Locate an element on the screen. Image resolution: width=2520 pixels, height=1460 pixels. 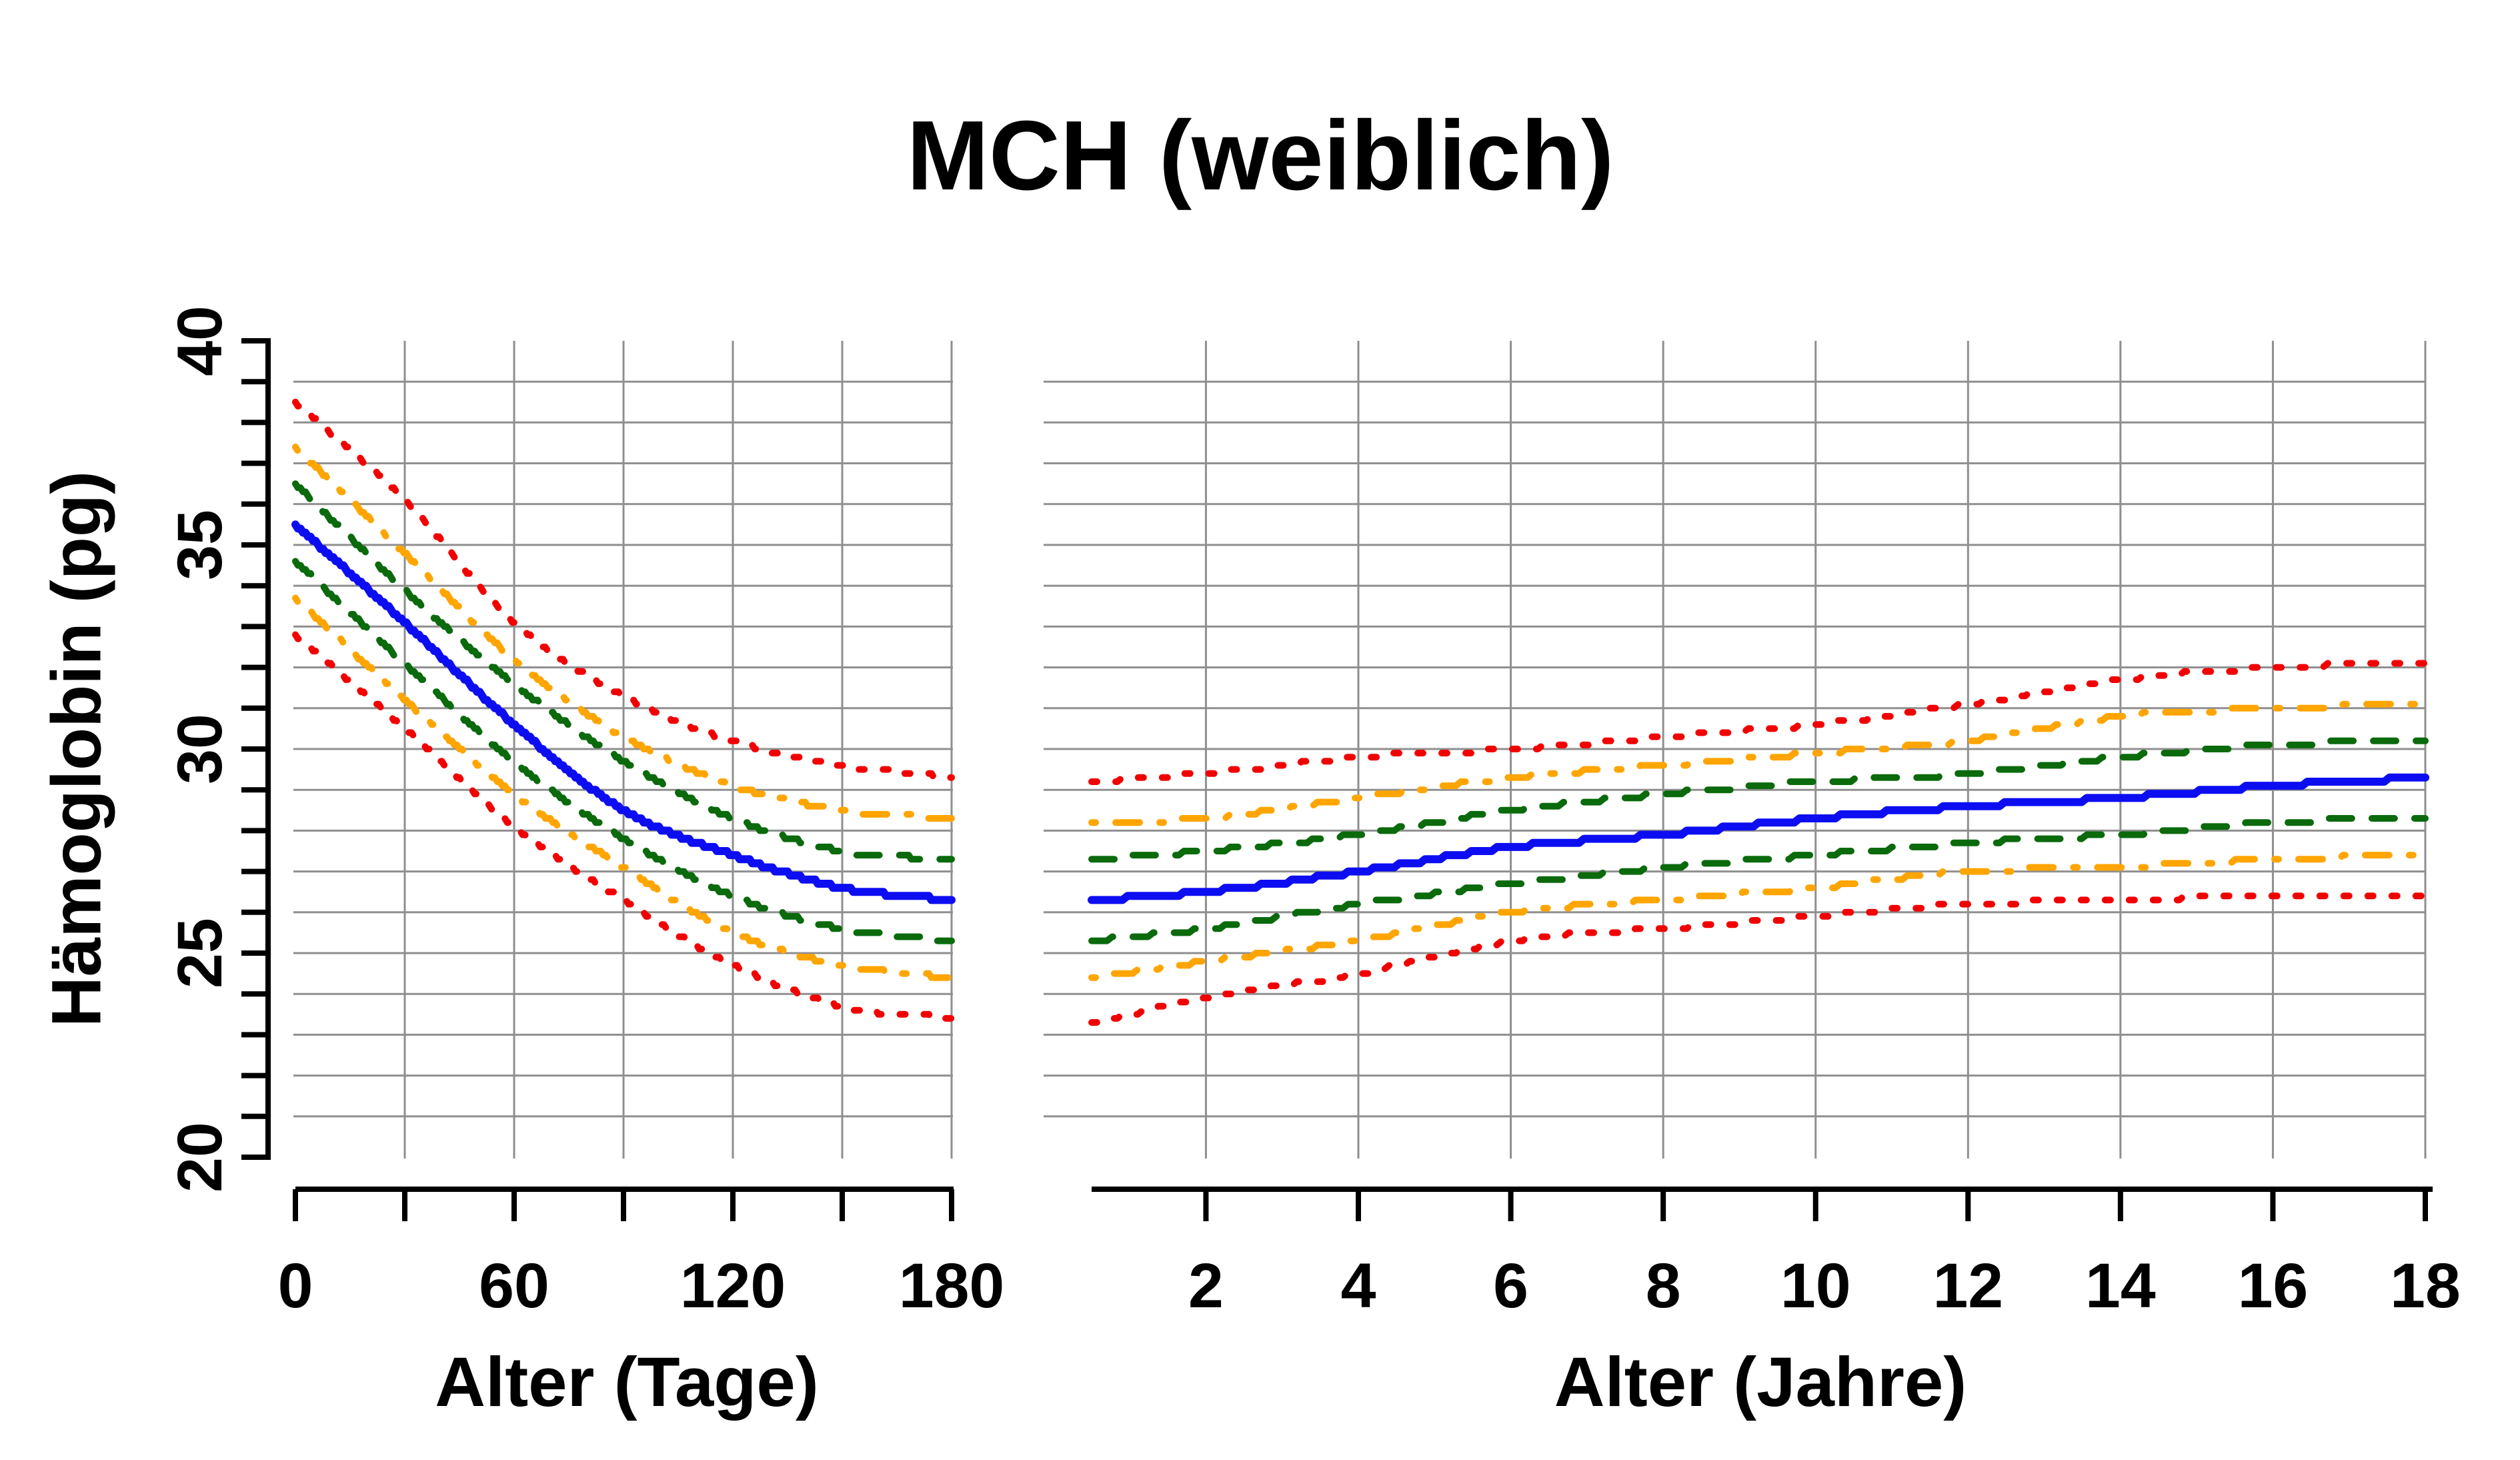
x-tick-label: 6 is located at coordinates (1510, 1286).